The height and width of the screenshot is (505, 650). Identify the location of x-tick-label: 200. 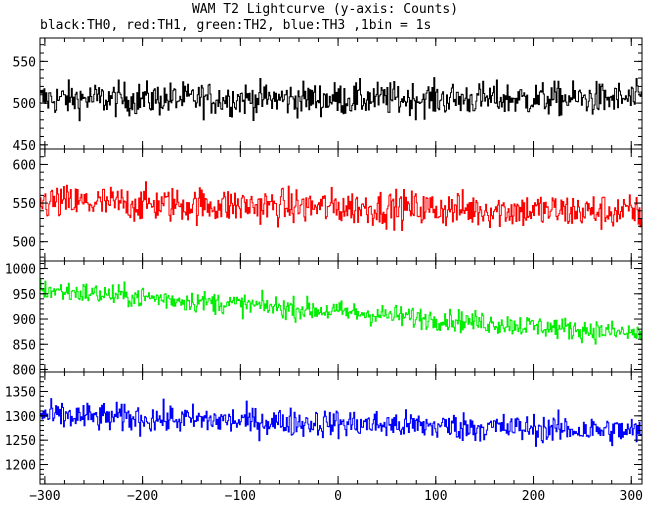
(533, 496).